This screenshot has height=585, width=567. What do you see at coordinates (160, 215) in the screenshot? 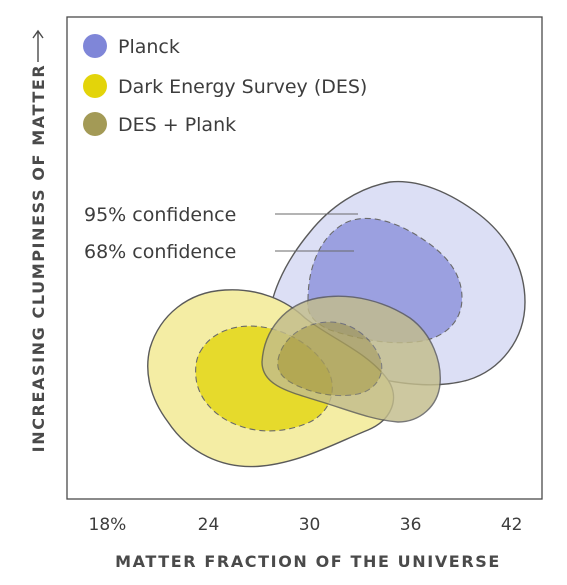
I see `annotation-95-confidence: 95% confidence` at bounding box center [160, 215].